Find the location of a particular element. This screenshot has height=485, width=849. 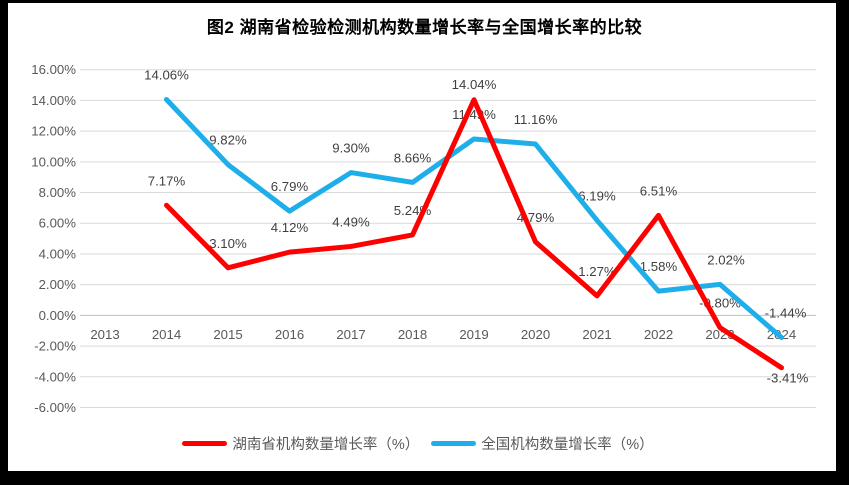

legend-swatch-hunan-line is located at coordinates (205, 443).